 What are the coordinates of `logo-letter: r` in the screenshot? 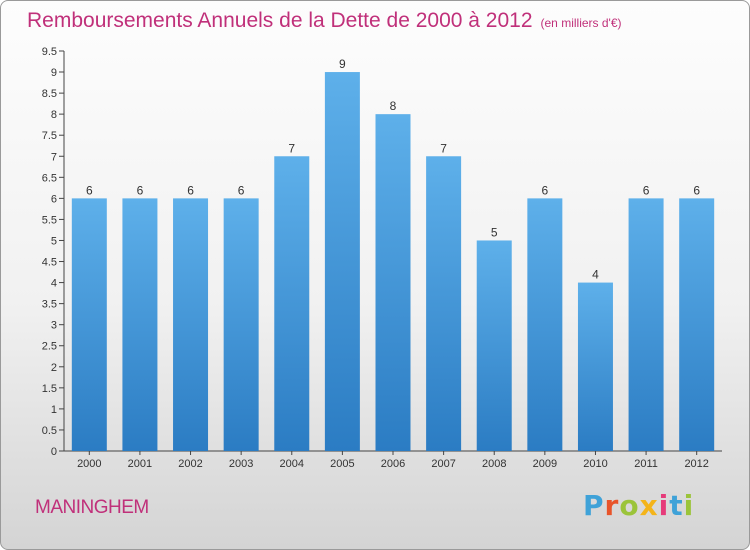 It's located at (612, 505).